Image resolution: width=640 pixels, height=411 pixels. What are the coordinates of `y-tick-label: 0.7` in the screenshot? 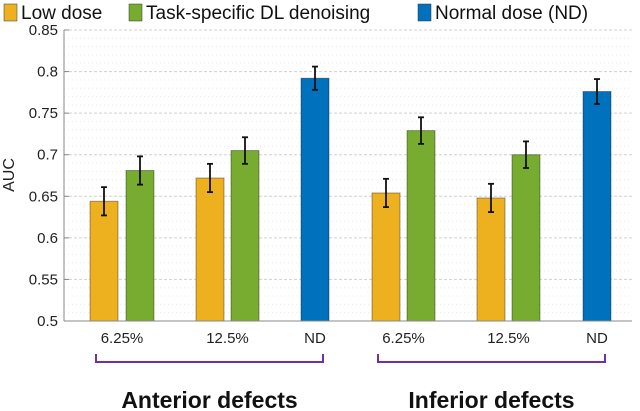 It's located at (47, 155).